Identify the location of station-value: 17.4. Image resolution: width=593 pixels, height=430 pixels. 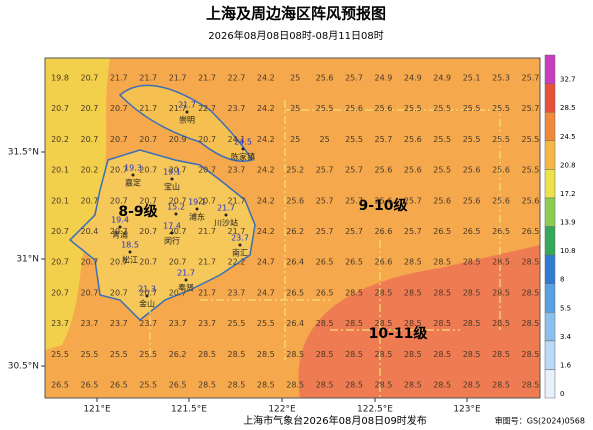
(172, 226).